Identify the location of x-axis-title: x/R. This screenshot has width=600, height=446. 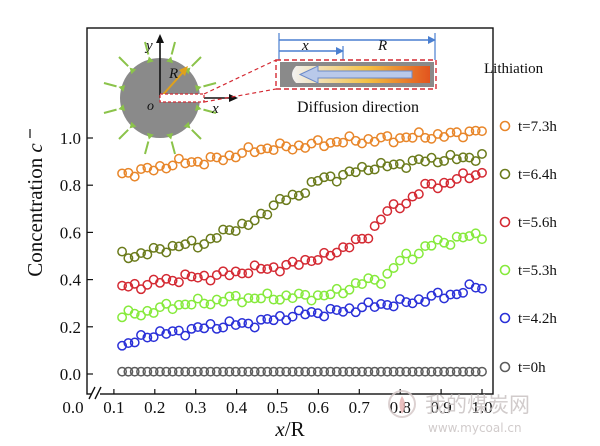
(289, 429).